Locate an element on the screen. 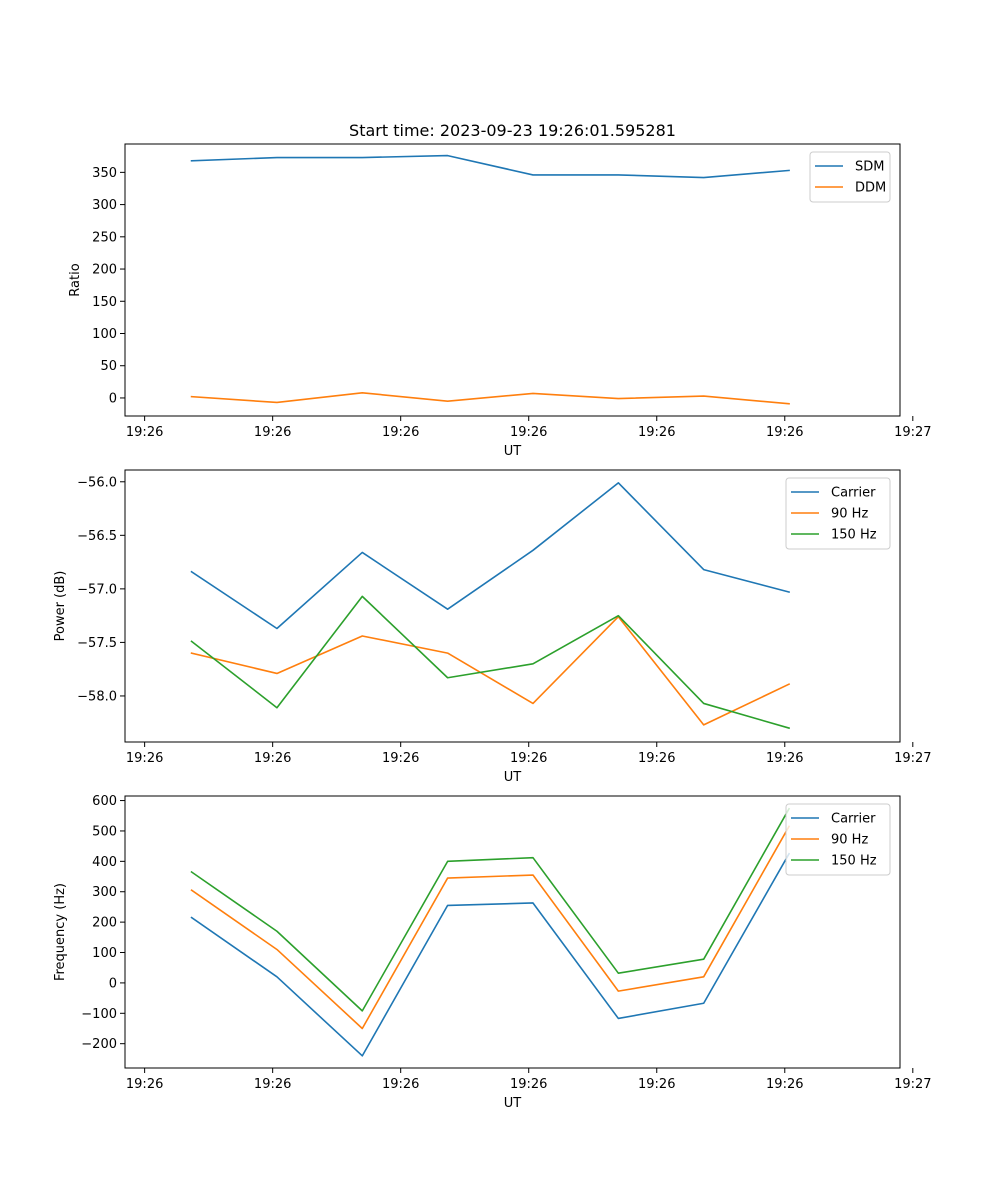 This screenshot has width=1000, height=1200. power-legend-label-150-hz: 150 Hz is located at coordinates (854, 535).